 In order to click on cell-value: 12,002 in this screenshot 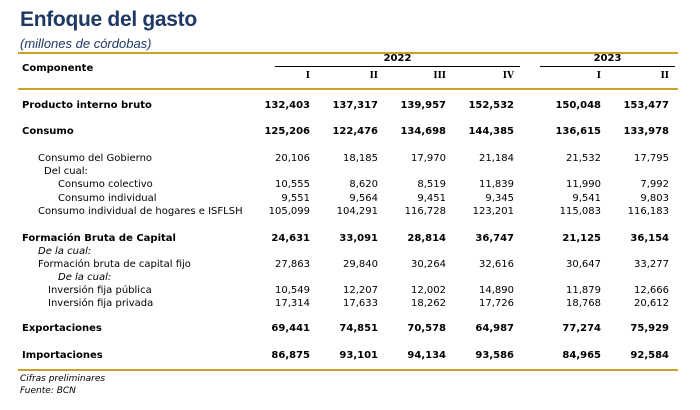, I will do `click(428, 290)`.